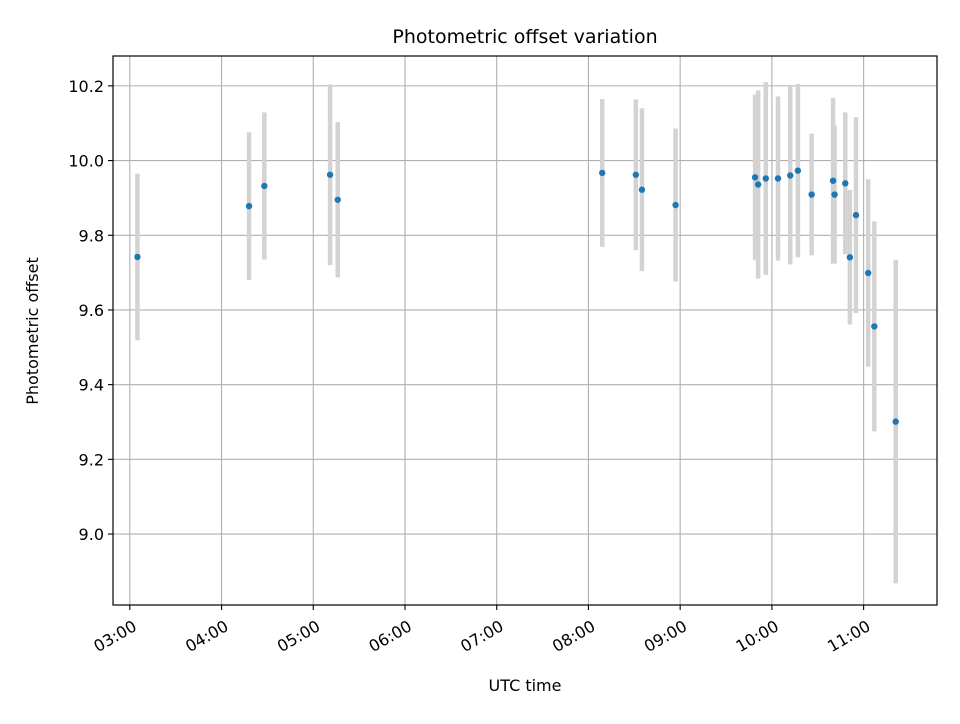 This screenshot has height=724, width=960. I want to click on y-tick-label: 9.0, so click(91, 534).